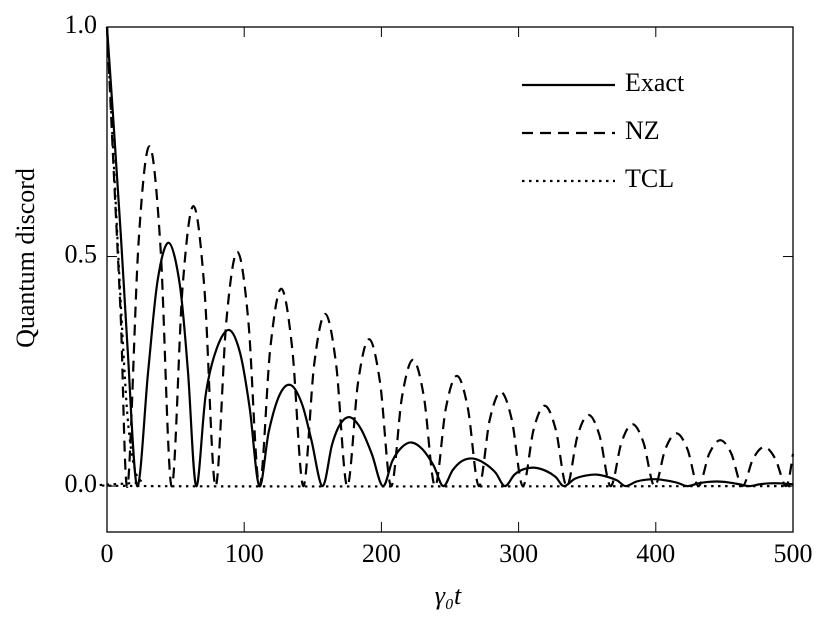 Image resolution: width=827 pixels, height=634 pixels. Describe the element at coordinates (448, 595) in the screenshot. I see `x-axis-label: γ₀t` at that location.